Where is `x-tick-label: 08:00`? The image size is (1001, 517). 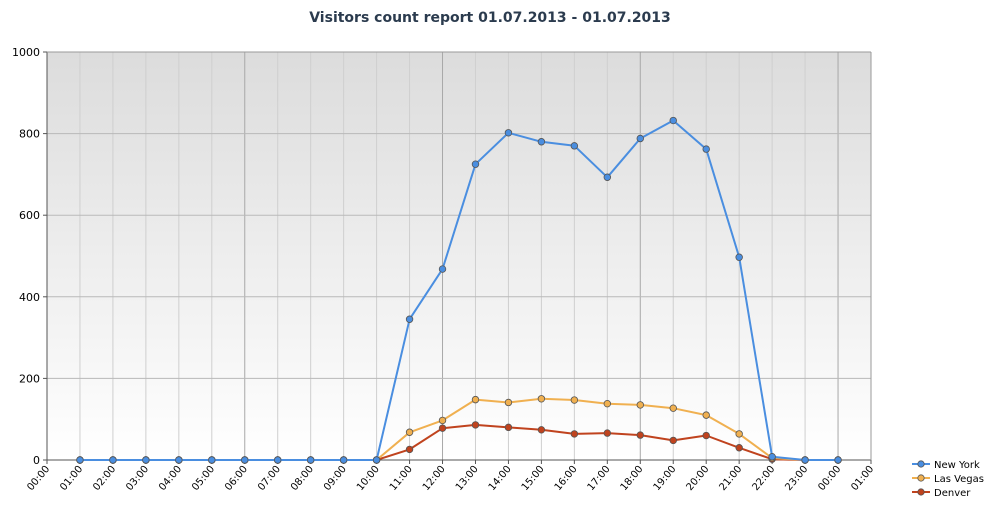 x-tick-label: 08:00 is located at coordinates (302, 478).